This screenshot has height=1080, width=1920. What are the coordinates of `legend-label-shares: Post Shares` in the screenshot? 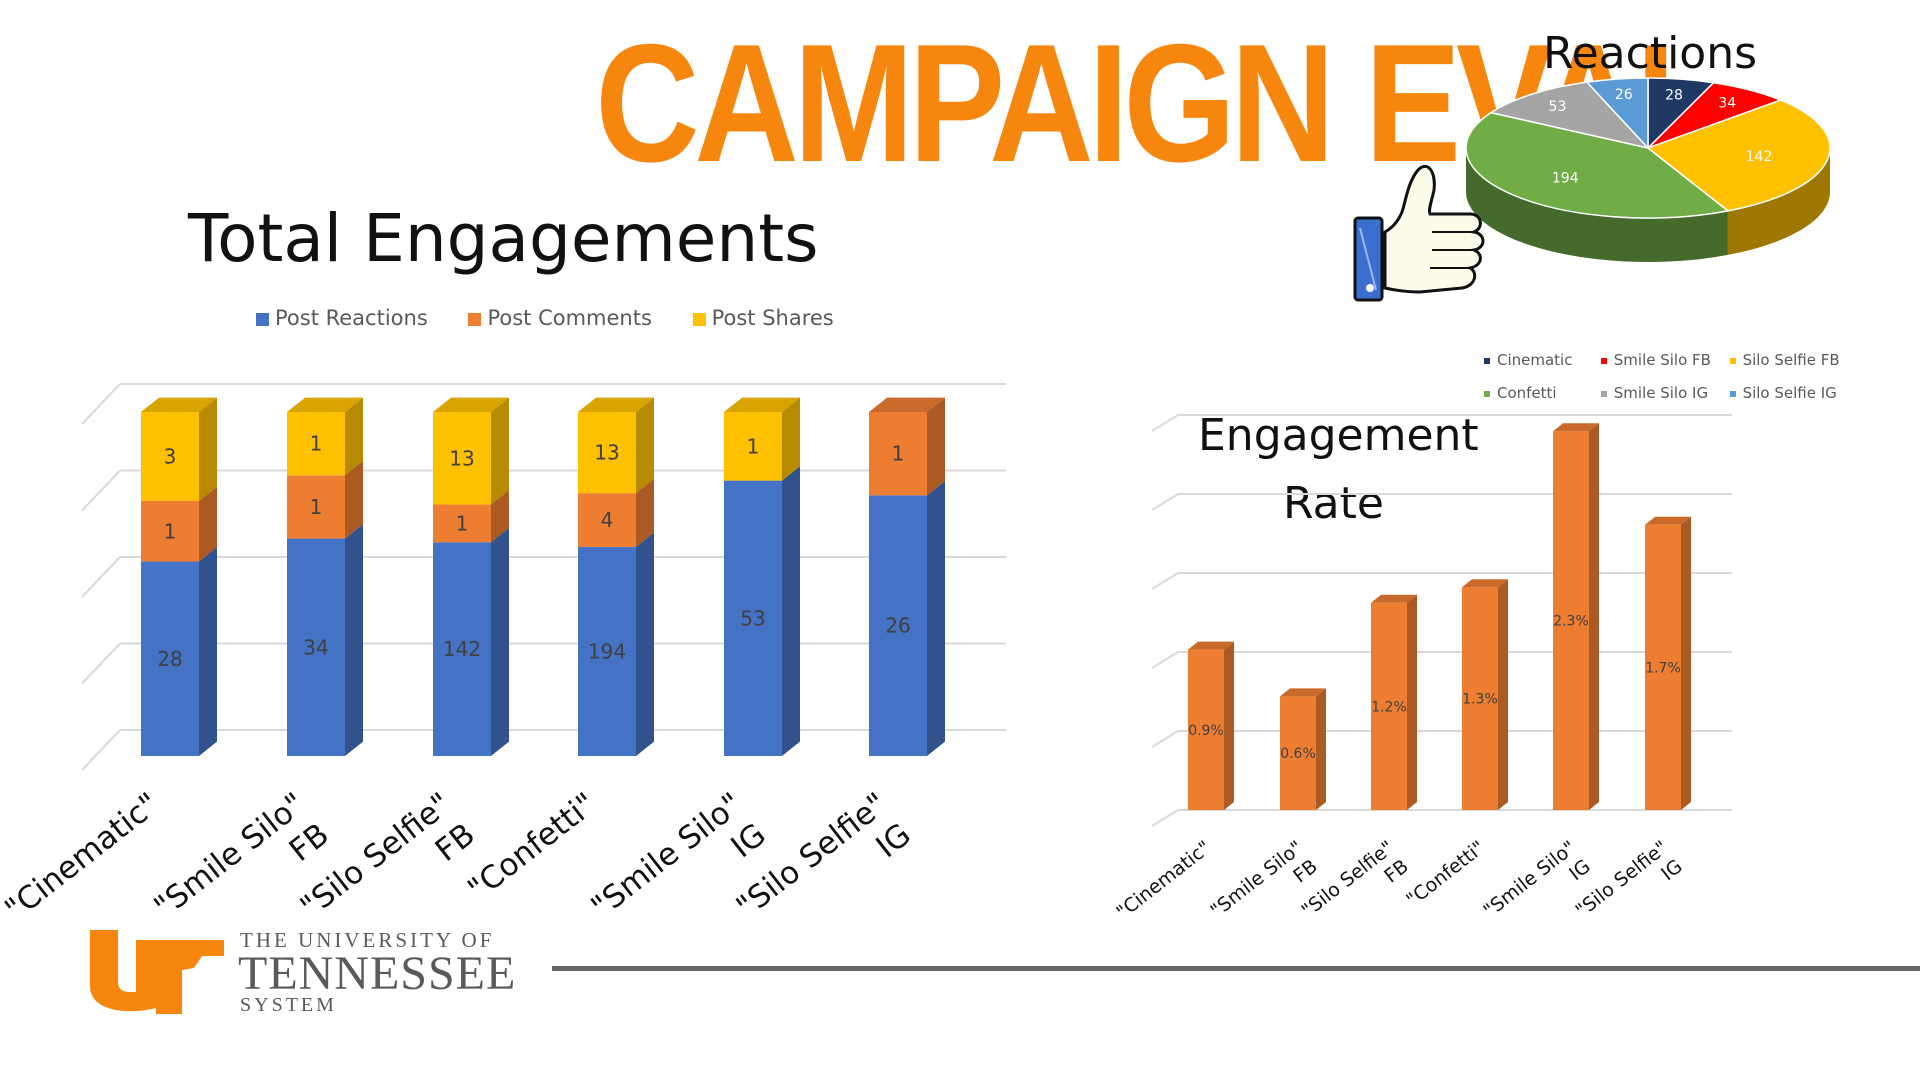 It's located at (772, 318).